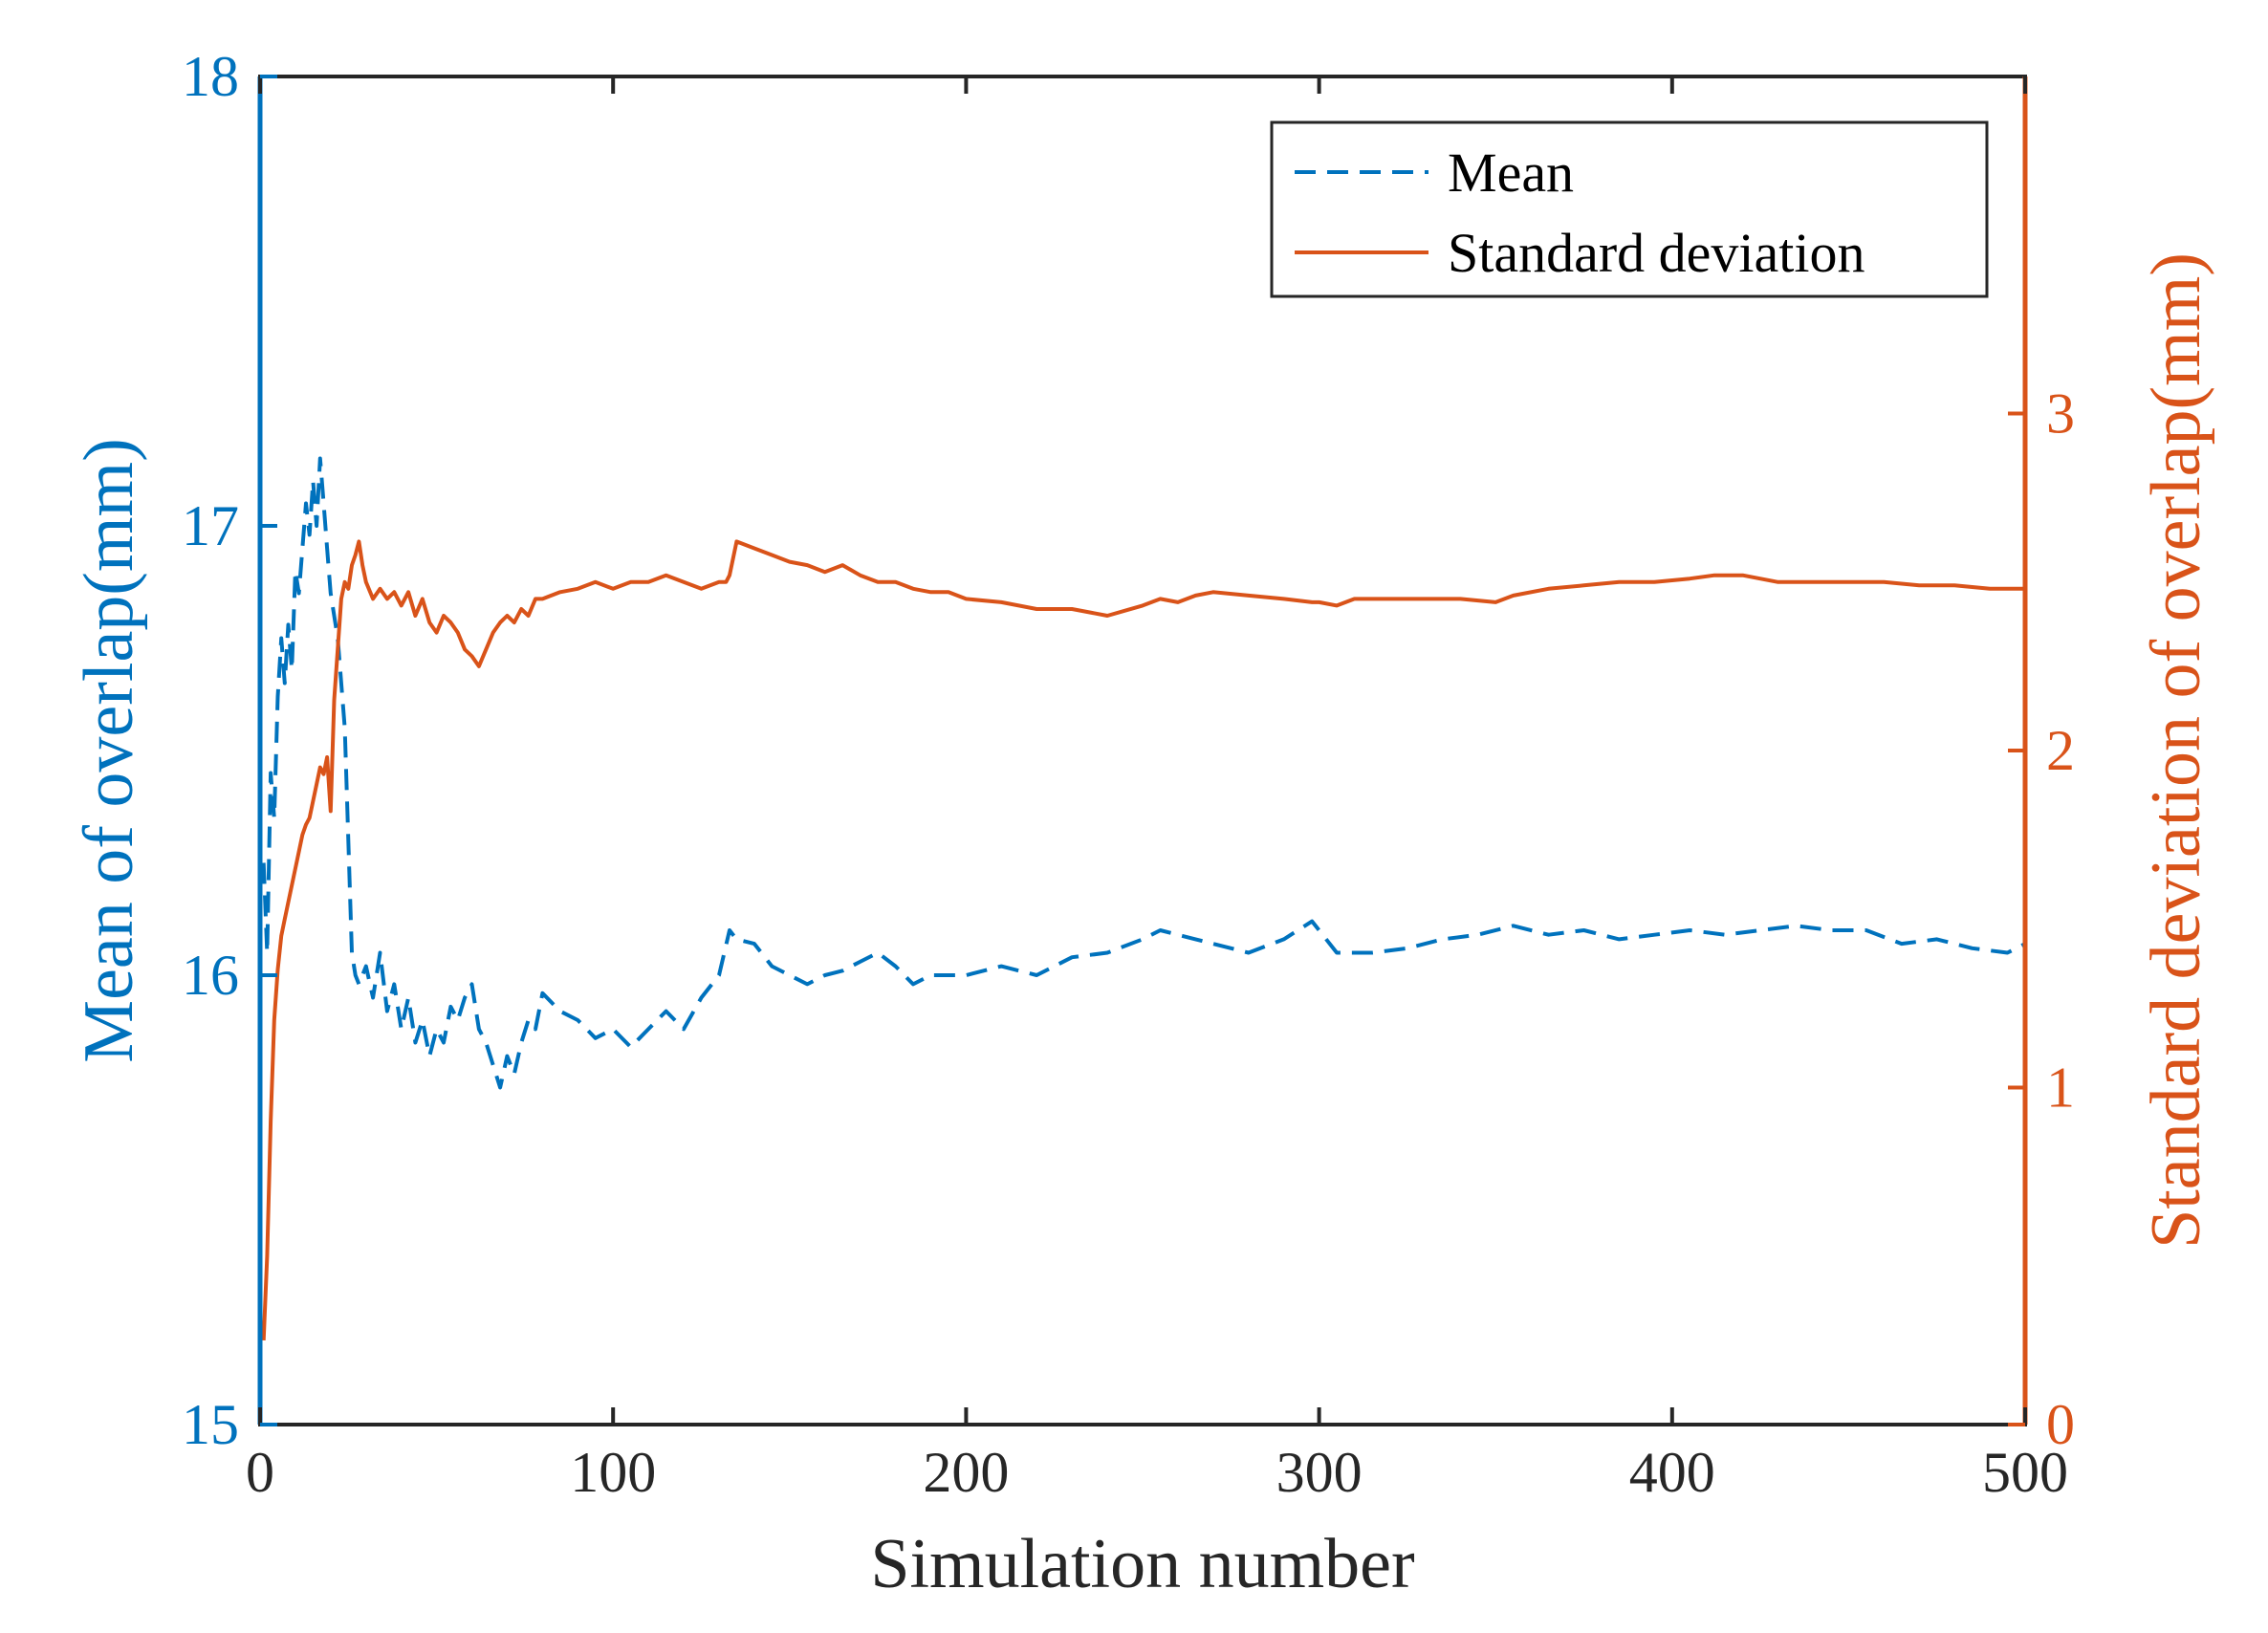 The image size is (2268, 1633). What do you see at coordinates (1319, 1473) in the screenshot?
I see `x-tick-label: 300` at bounding box center [1319, 1473].